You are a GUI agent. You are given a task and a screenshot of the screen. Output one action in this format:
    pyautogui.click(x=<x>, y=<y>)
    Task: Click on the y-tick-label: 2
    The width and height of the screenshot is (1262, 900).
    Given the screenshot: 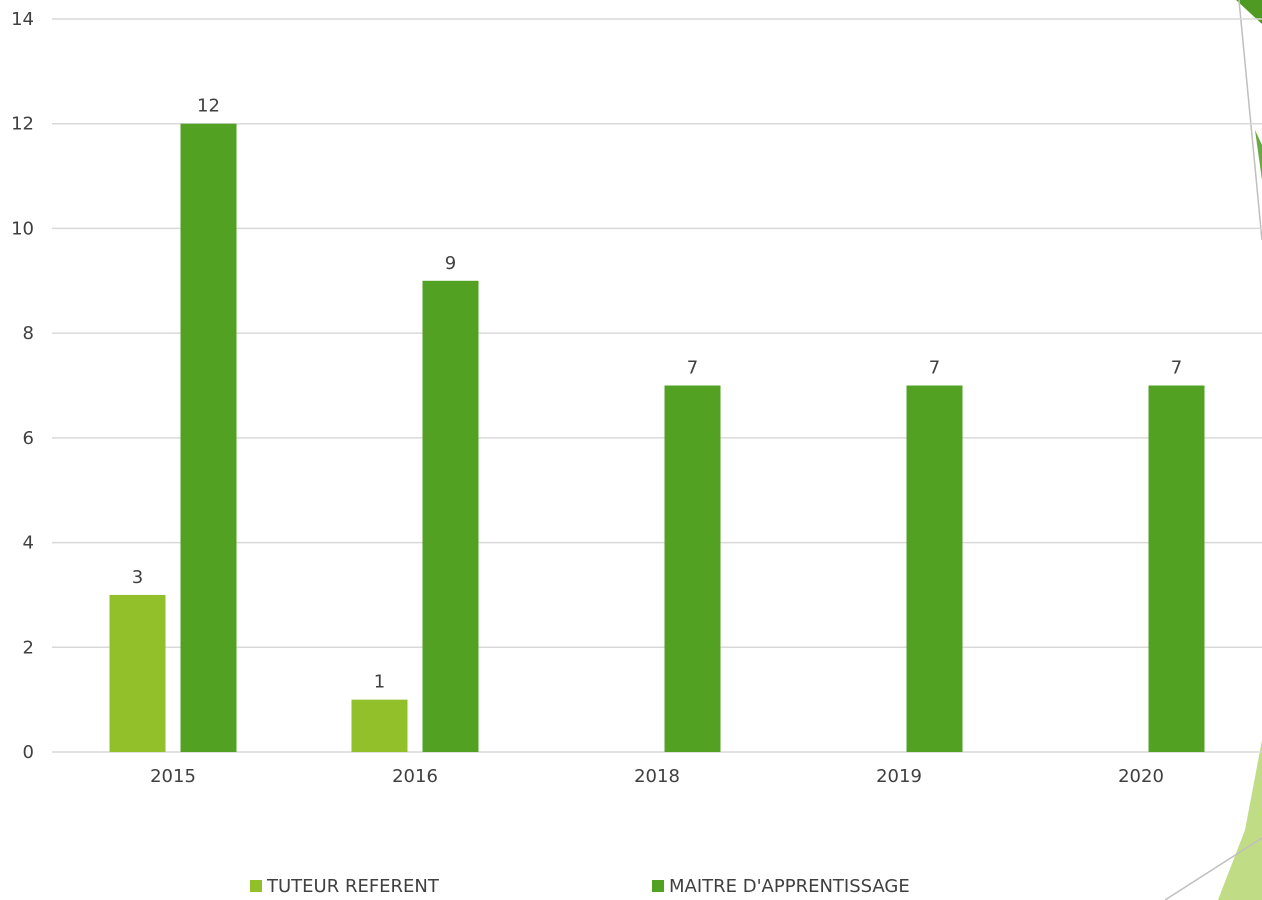 What is the action you would take?
    pyautogui.click(x=28, y=647)
    